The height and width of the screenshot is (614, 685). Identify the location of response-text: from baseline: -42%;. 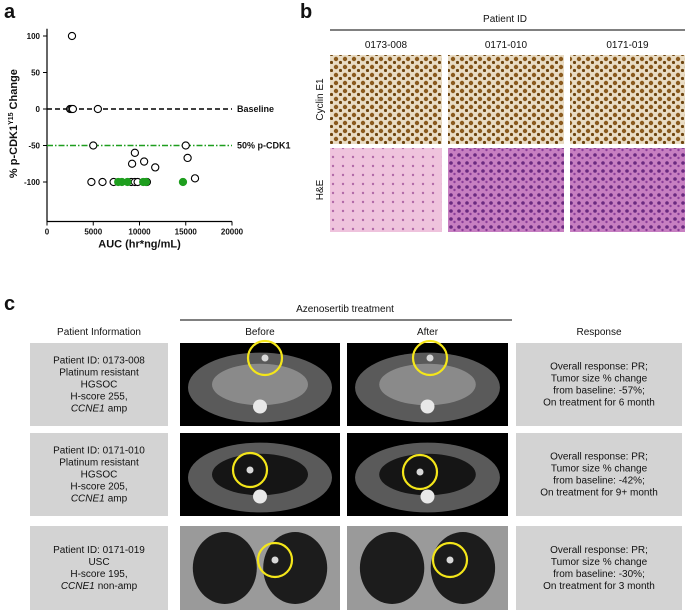
(599, 481).